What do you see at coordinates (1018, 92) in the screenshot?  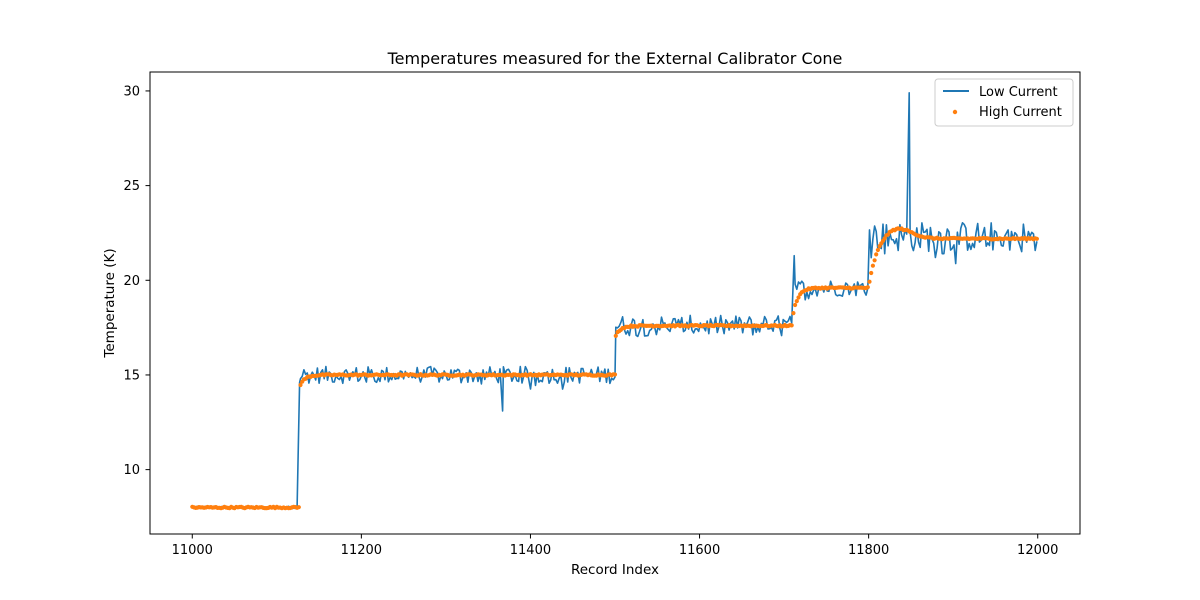 I see `legend-label-low-current: Low Current` at bounding box center [1018, 92].